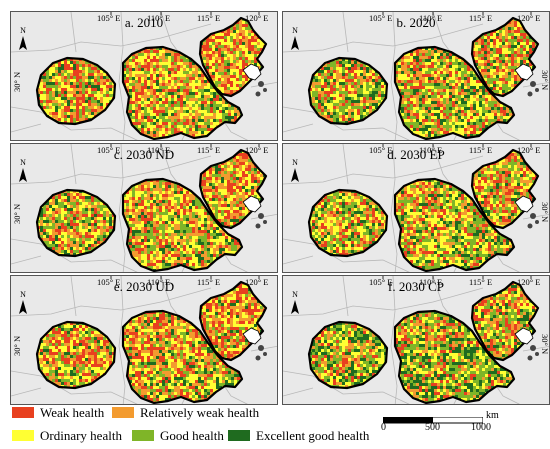 This screenshot has height=449, width=550. I want to click on legend-item-relatively-weak: Relatively weak health, so click(185, 413).